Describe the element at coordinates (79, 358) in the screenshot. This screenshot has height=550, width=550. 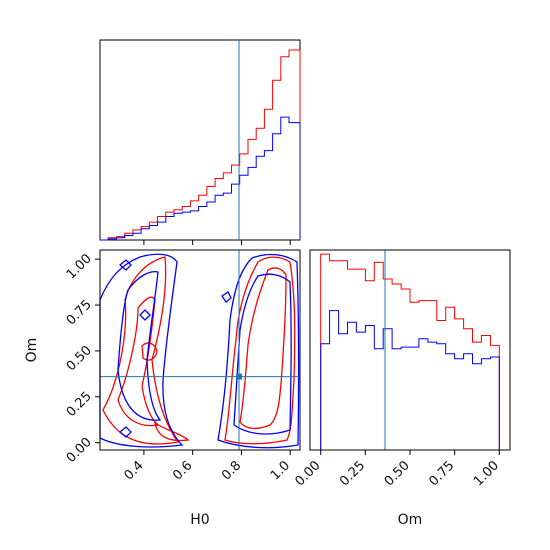
I see `contour-ytick-label-2: 0.50` at that location.